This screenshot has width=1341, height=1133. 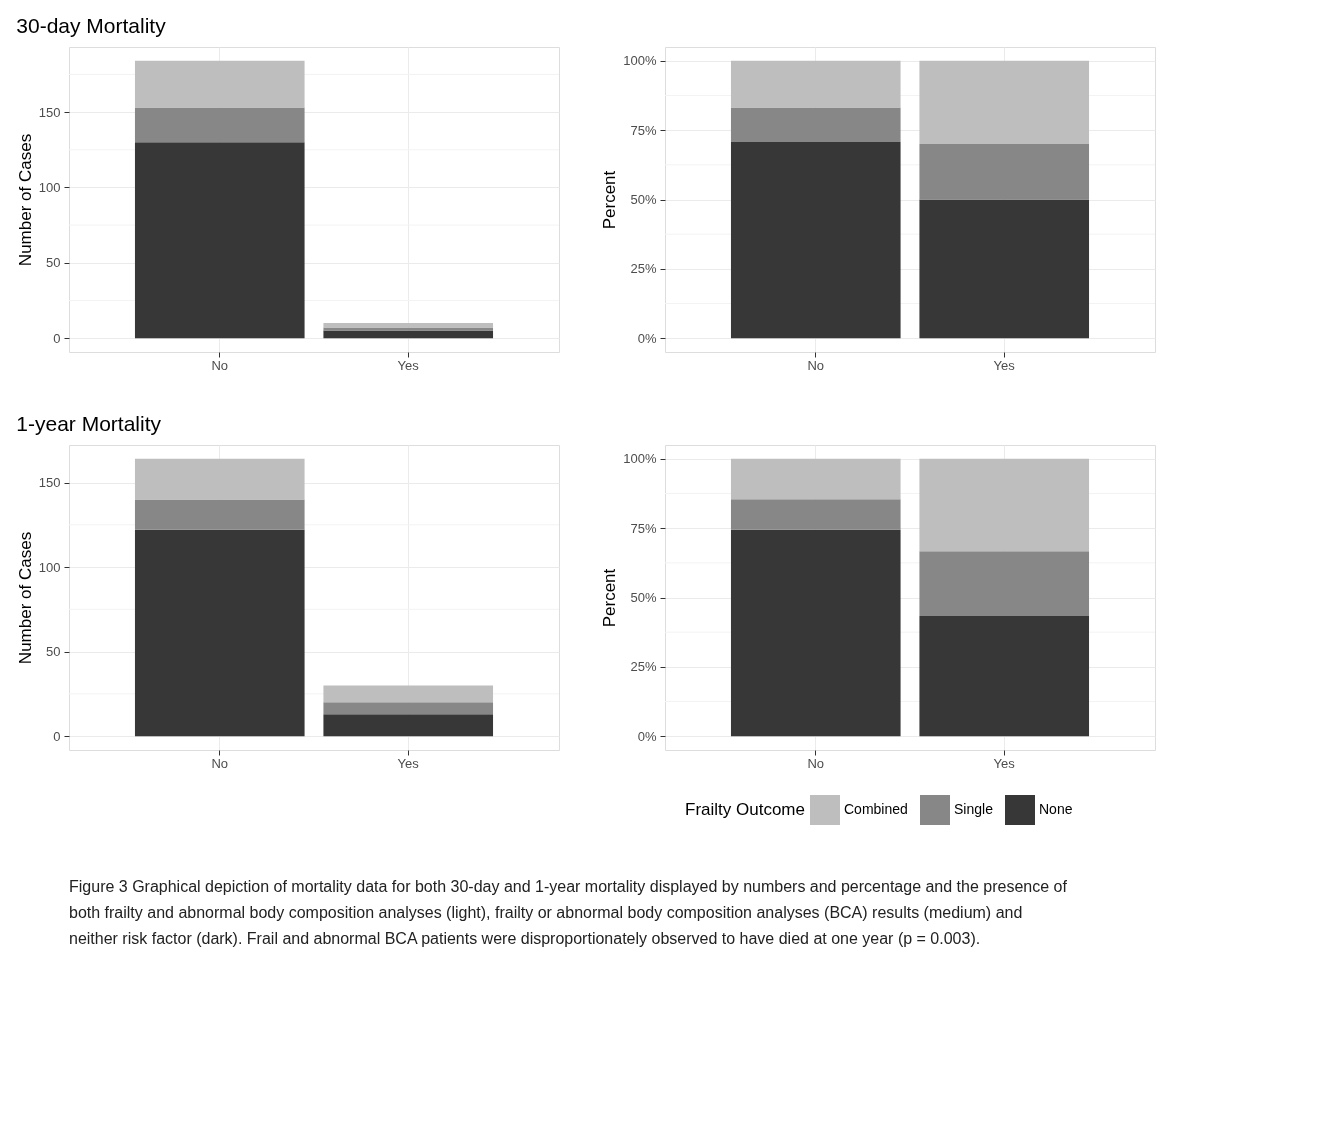 What do you see at coordinates (876, 809) in the screenshot?
I see `legend-label: Combined` at bounding box center [876, 809].